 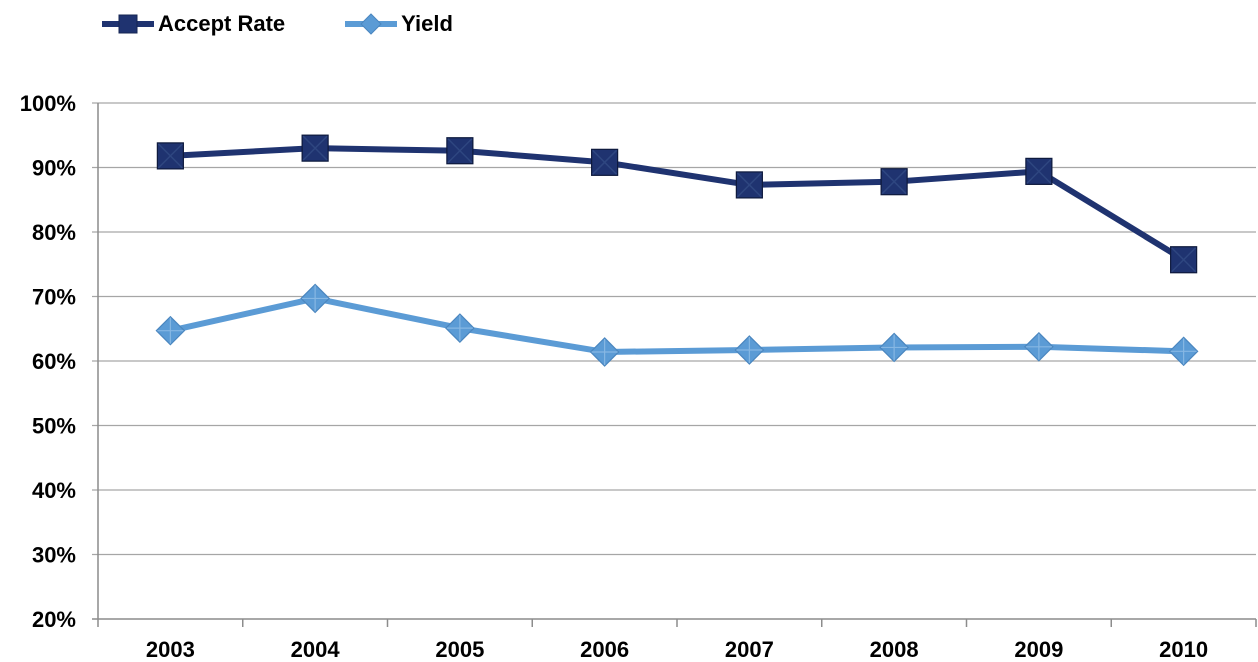 I want to click on x-tick-label: 2003, so click(x=170, y=649).